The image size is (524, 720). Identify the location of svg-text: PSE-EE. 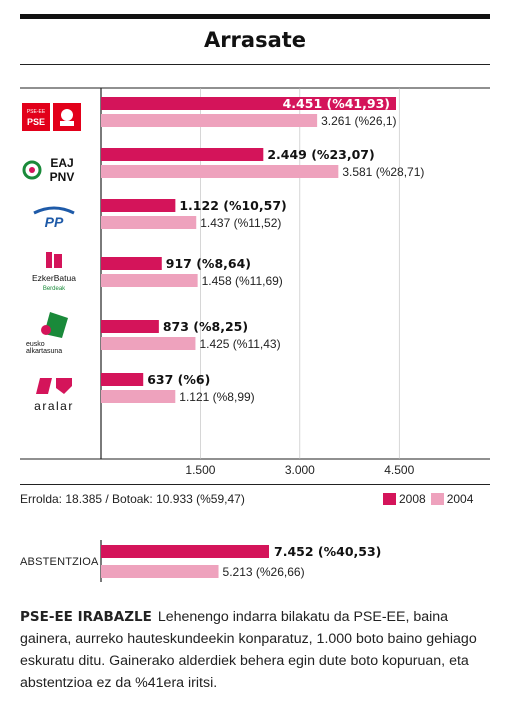
(36, 112).